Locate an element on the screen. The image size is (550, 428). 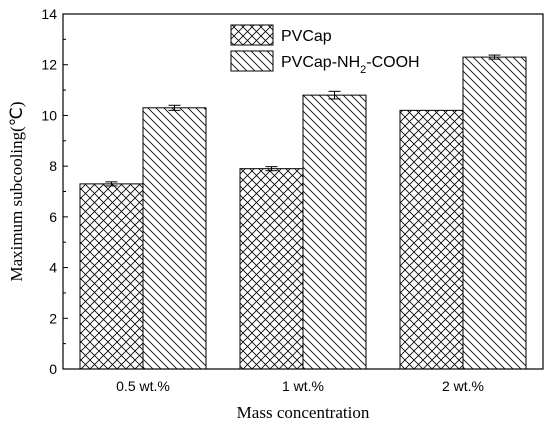
x-tick-label: 0.5 wt.% is located at coordinates (143, 386).